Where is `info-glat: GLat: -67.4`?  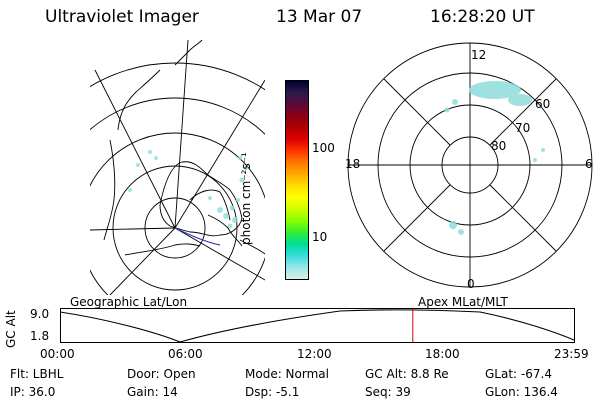
info-glat: GLat: -67.4 is located at coordinates (518, 374).